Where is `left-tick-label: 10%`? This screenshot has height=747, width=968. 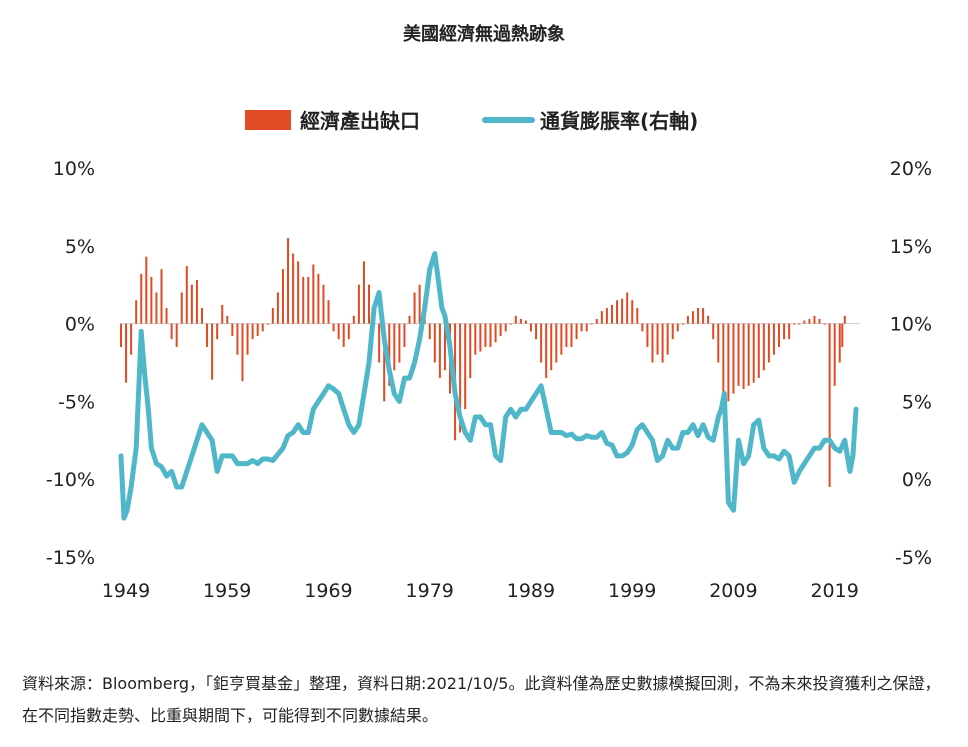
left-tick-label: 10% is located at coordinates (74, 169).